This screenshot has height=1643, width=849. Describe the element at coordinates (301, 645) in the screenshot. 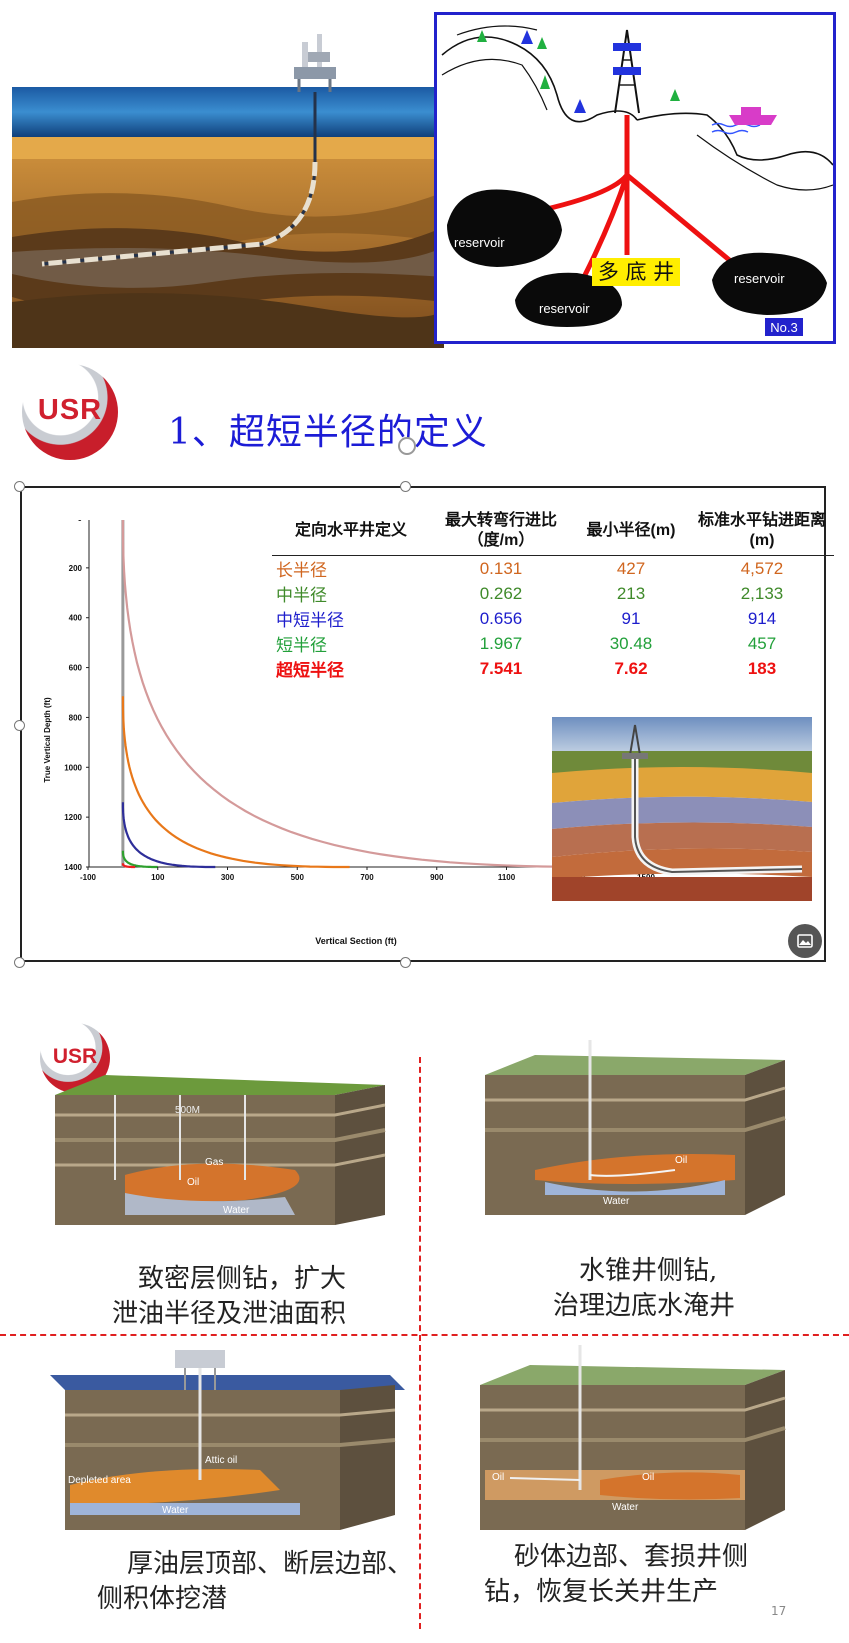

I see `row-name: 短半径` at that location.